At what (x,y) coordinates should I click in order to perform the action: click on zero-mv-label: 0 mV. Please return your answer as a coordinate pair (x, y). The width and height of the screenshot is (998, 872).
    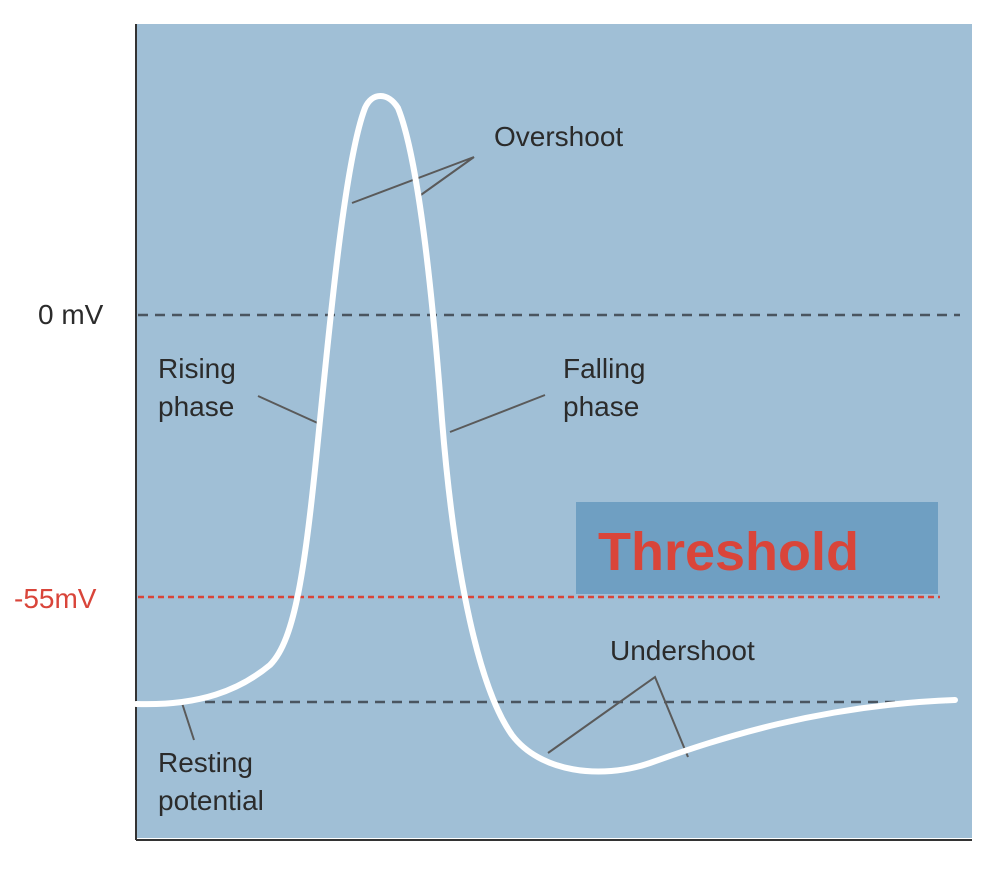
    Looking at the image, I should click on (71, 314).